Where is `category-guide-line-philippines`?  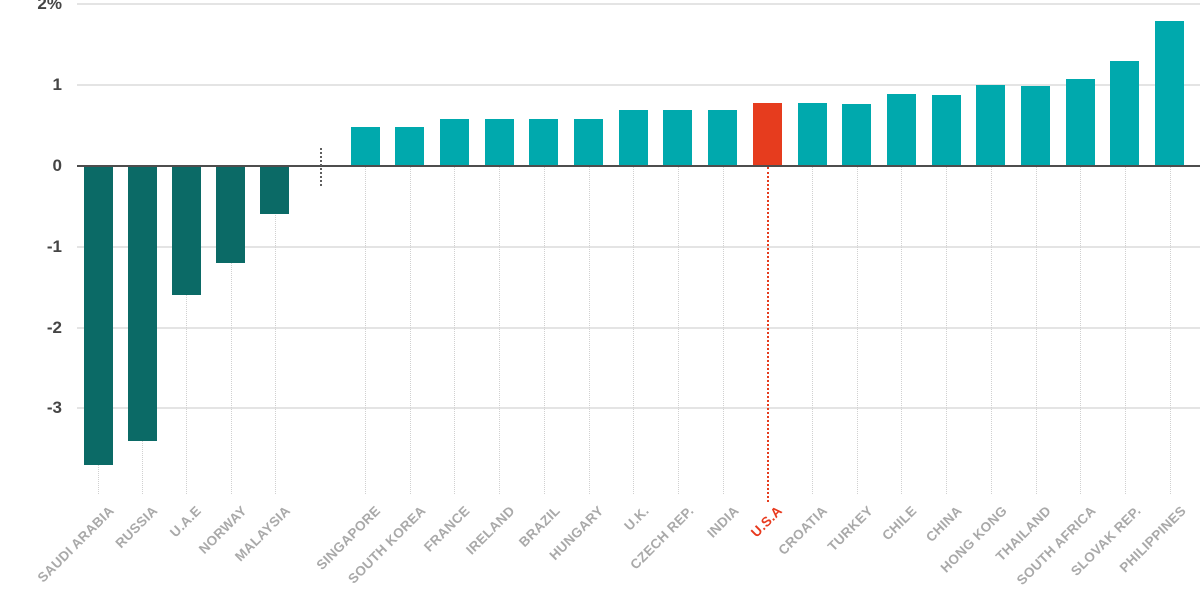 category-guide-line-philippines is located at coordinates (1170, 330).